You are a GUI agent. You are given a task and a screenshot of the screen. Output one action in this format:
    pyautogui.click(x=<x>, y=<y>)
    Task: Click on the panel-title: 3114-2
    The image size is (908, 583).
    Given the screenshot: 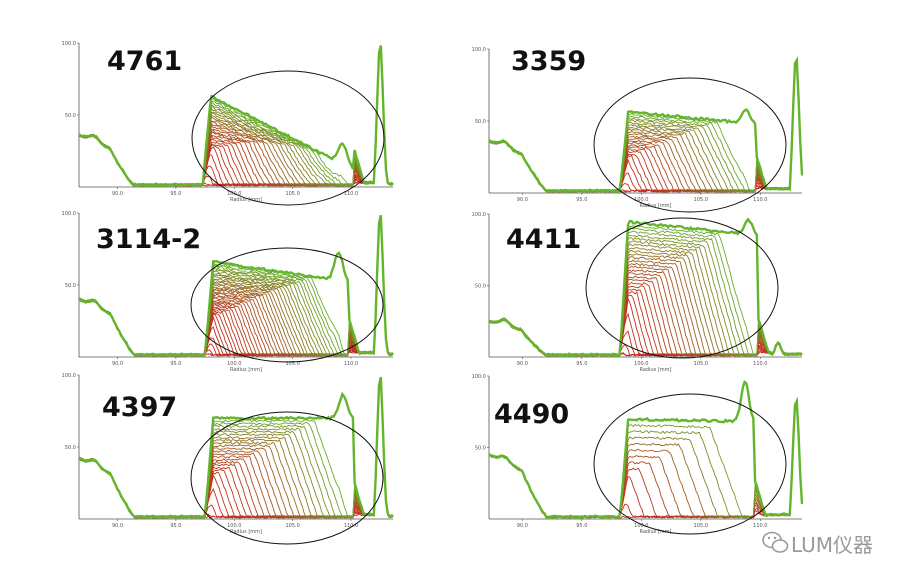 What is the action you would take?
    pyautogui.click(x=148, y=239)
    